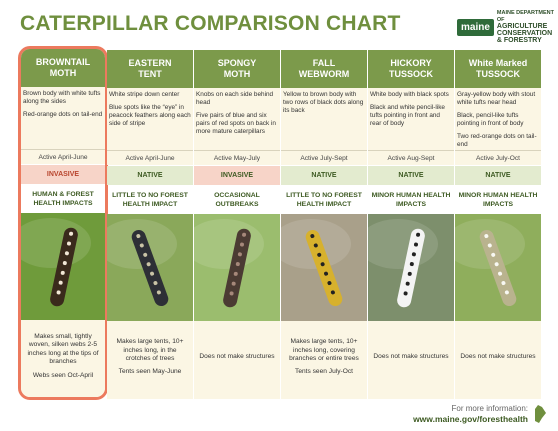 The height and width of the screenshot is (431, 558). Describe the element at coordinates (324, 63) in the screenshot. I see `column-name: FALL` at that location.